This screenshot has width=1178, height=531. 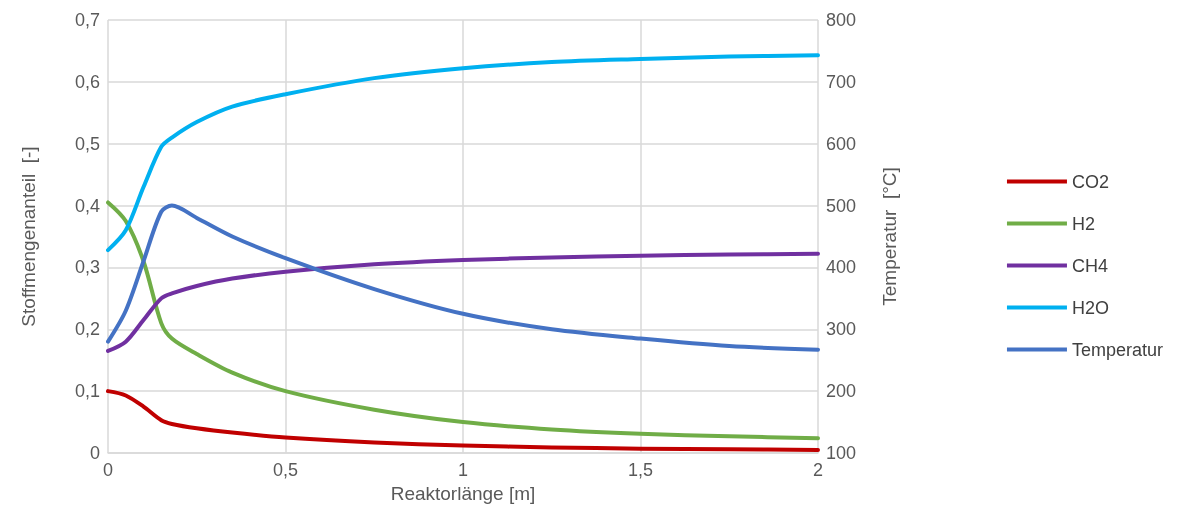 I want to click on y2-tick-label: 800, so click(x=841, y=20).